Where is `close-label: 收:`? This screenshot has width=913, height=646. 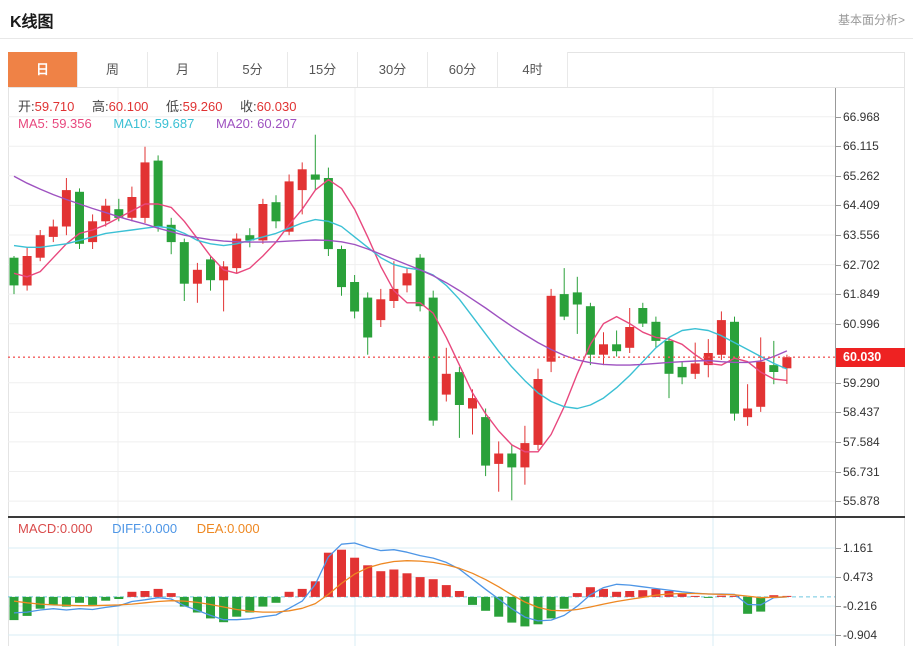
close-label: 收: is located at coordinates (248, 106).